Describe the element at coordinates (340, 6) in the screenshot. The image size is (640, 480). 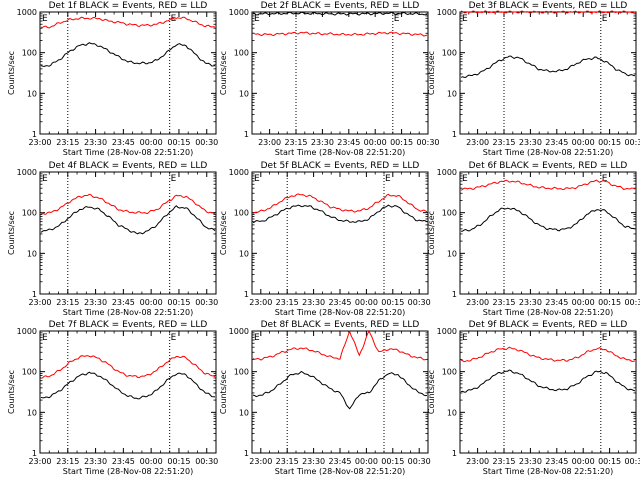
I see `chart-title: Det 2f BLACK = Events, RED = LLD` at that location.